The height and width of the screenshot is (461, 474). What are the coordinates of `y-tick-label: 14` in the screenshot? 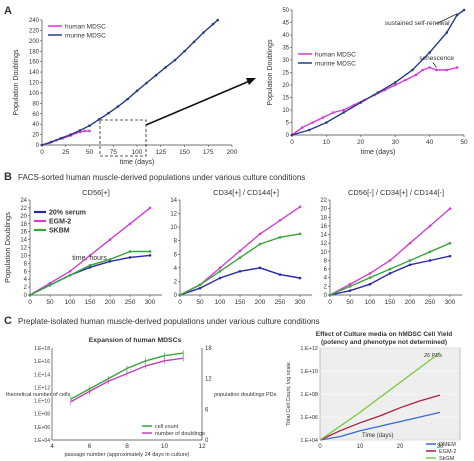 It's located at (173, 201).